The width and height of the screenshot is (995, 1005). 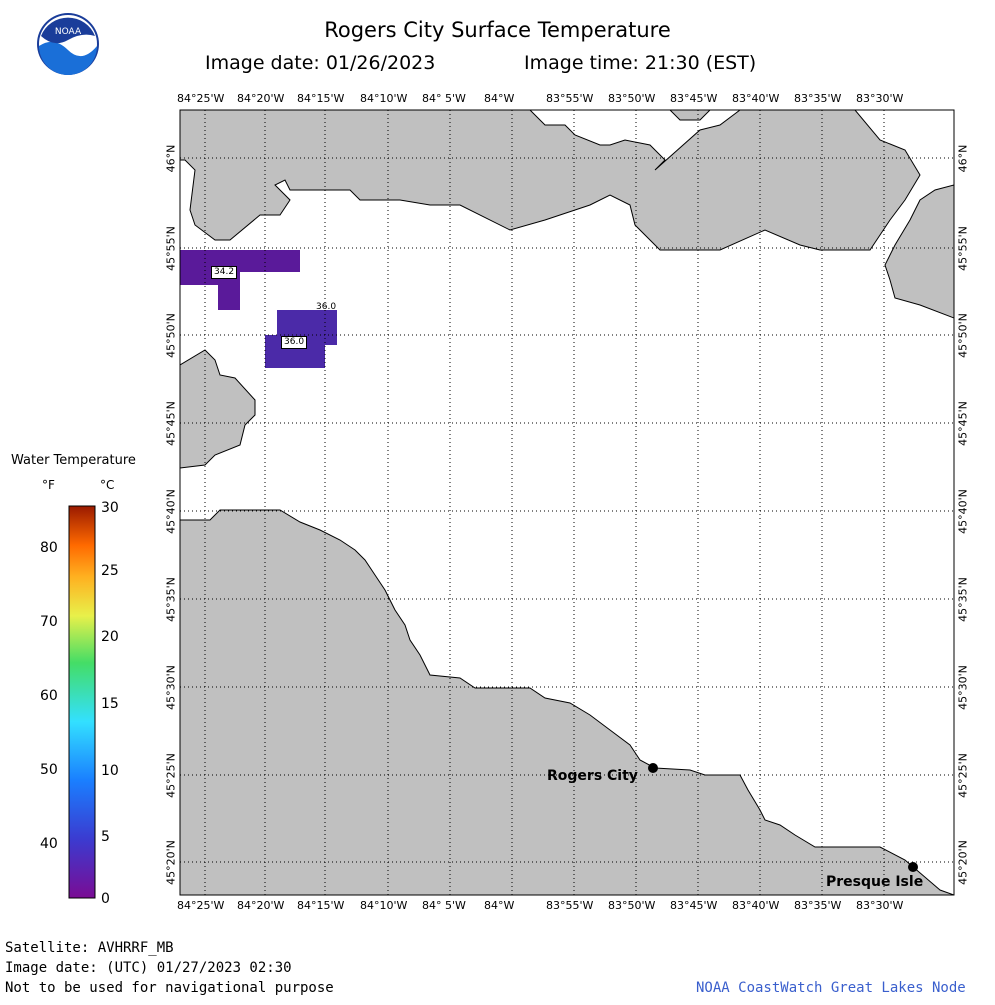 What do you see at coordinates (694, 905) in the screenshot?
I see `lon-tick-label-bottom: 83°45'W` at bounding box center [694, 905].